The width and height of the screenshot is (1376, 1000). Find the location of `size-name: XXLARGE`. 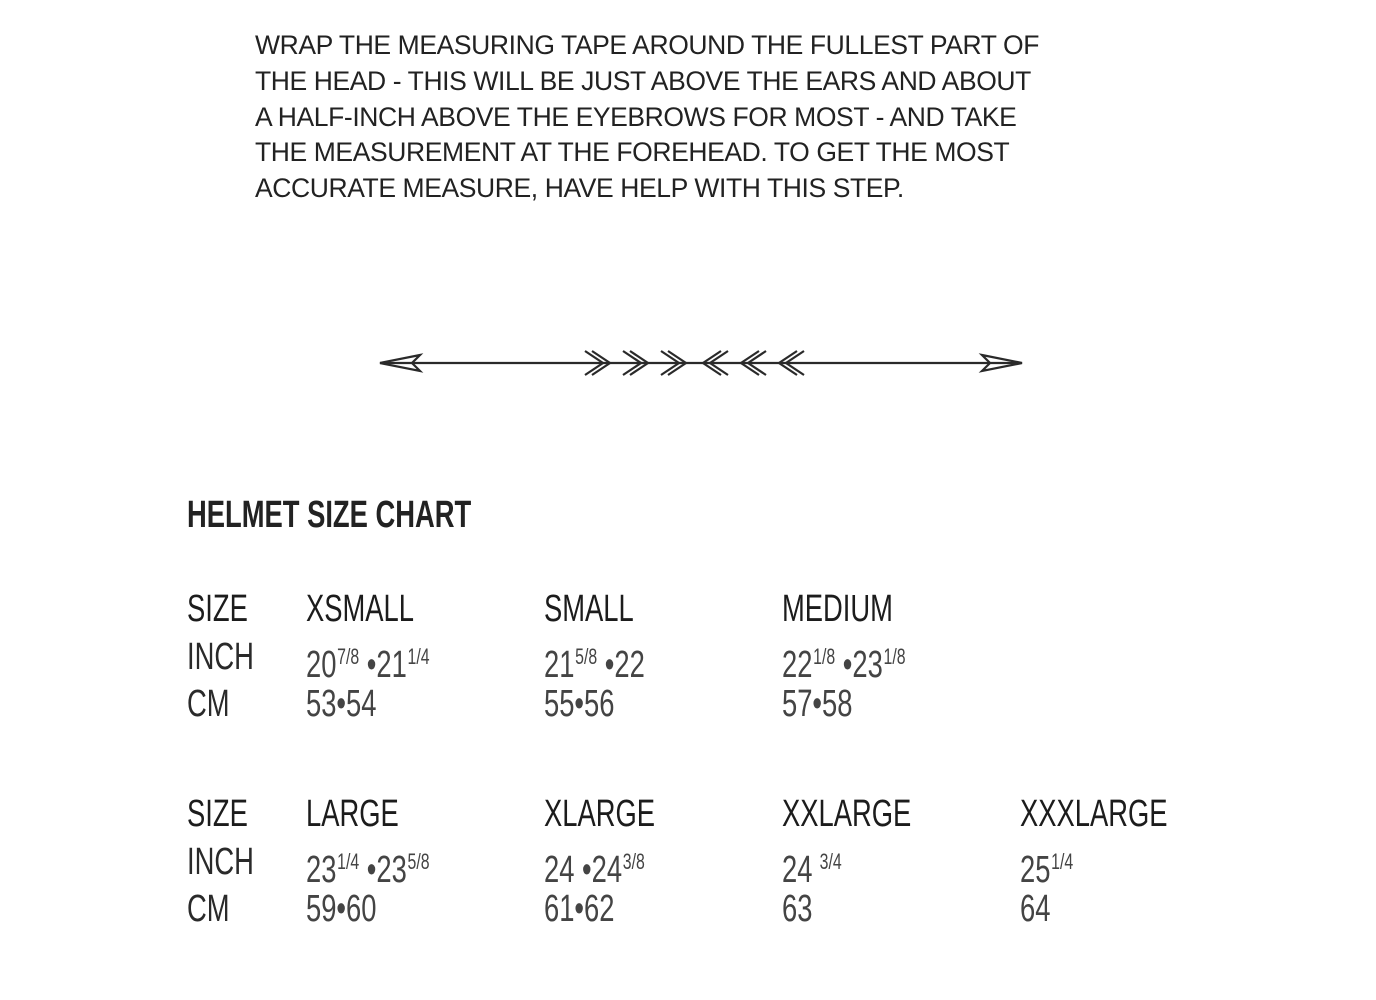

size-name: XXLARGE is located at coordinates (847, 814).